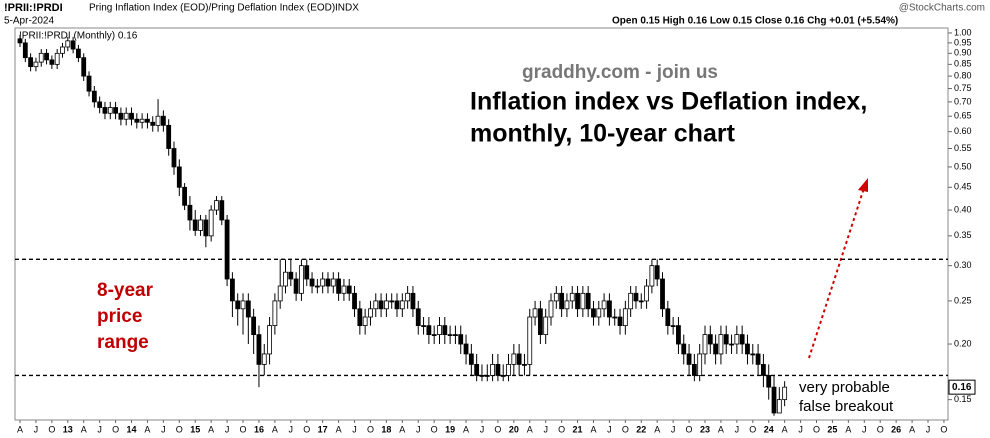 The height and width of the screenshot is (438, 990). Describe the element at coordinates (323, 429) in the screenshot. I see `x-tick-label: 17` at that location.